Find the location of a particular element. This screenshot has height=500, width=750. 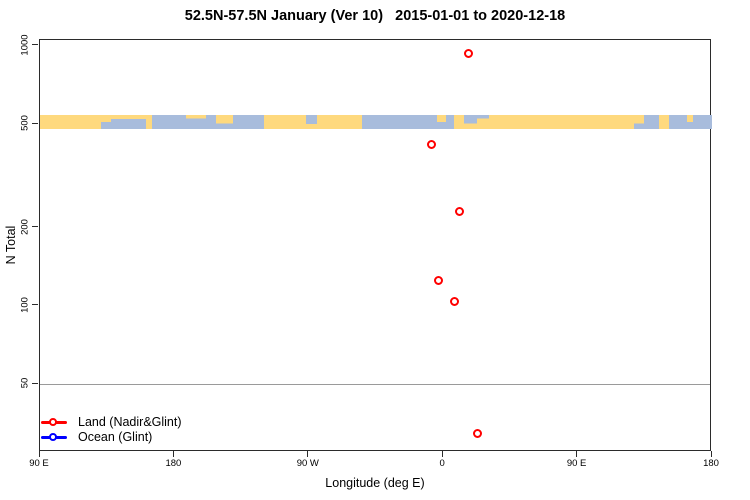

y-tick-label: 500 is located at coordinates (25, 123).